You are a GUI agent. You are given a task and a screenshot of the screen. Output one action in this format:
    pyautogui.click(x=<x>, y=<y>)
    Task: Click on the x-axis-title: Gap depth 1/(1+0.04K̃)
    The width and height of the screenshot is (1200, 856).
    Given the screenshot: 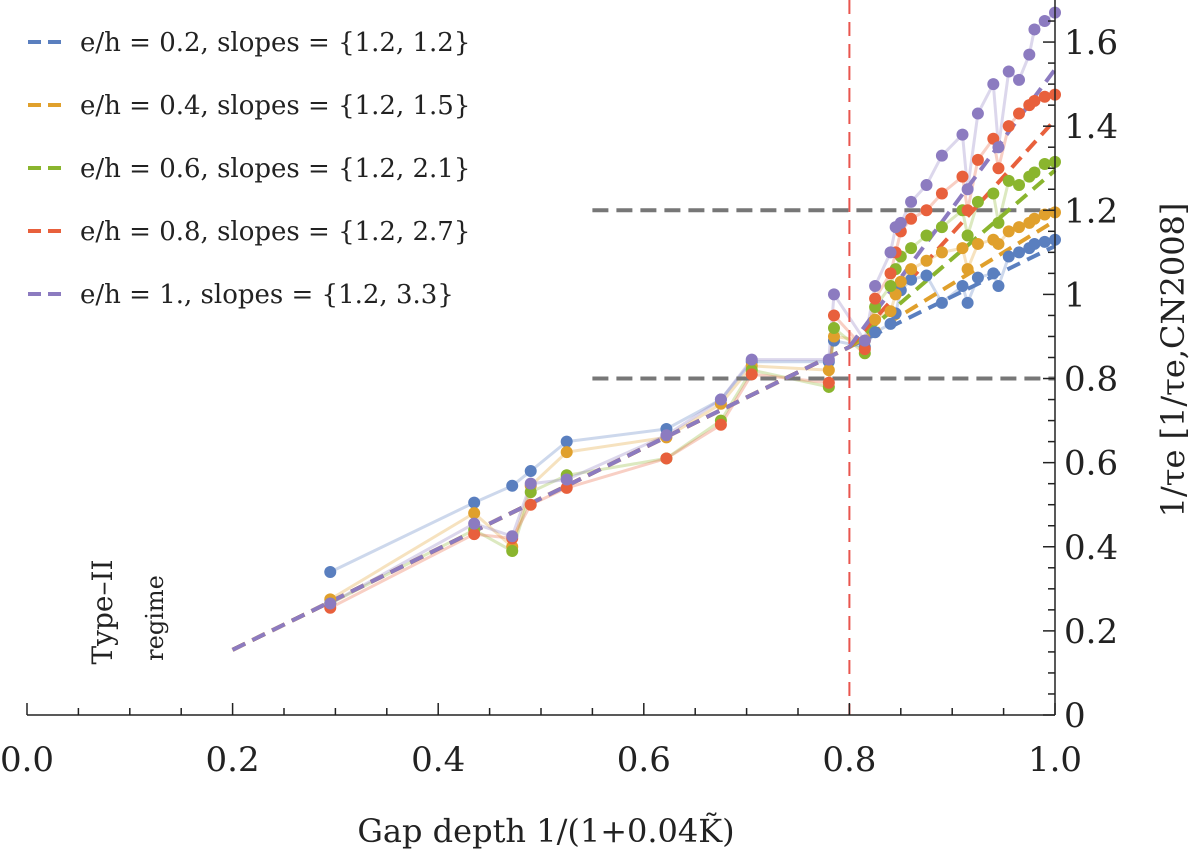 What is the action you would take?
    pyautogui.click(x=545, y=831)
    